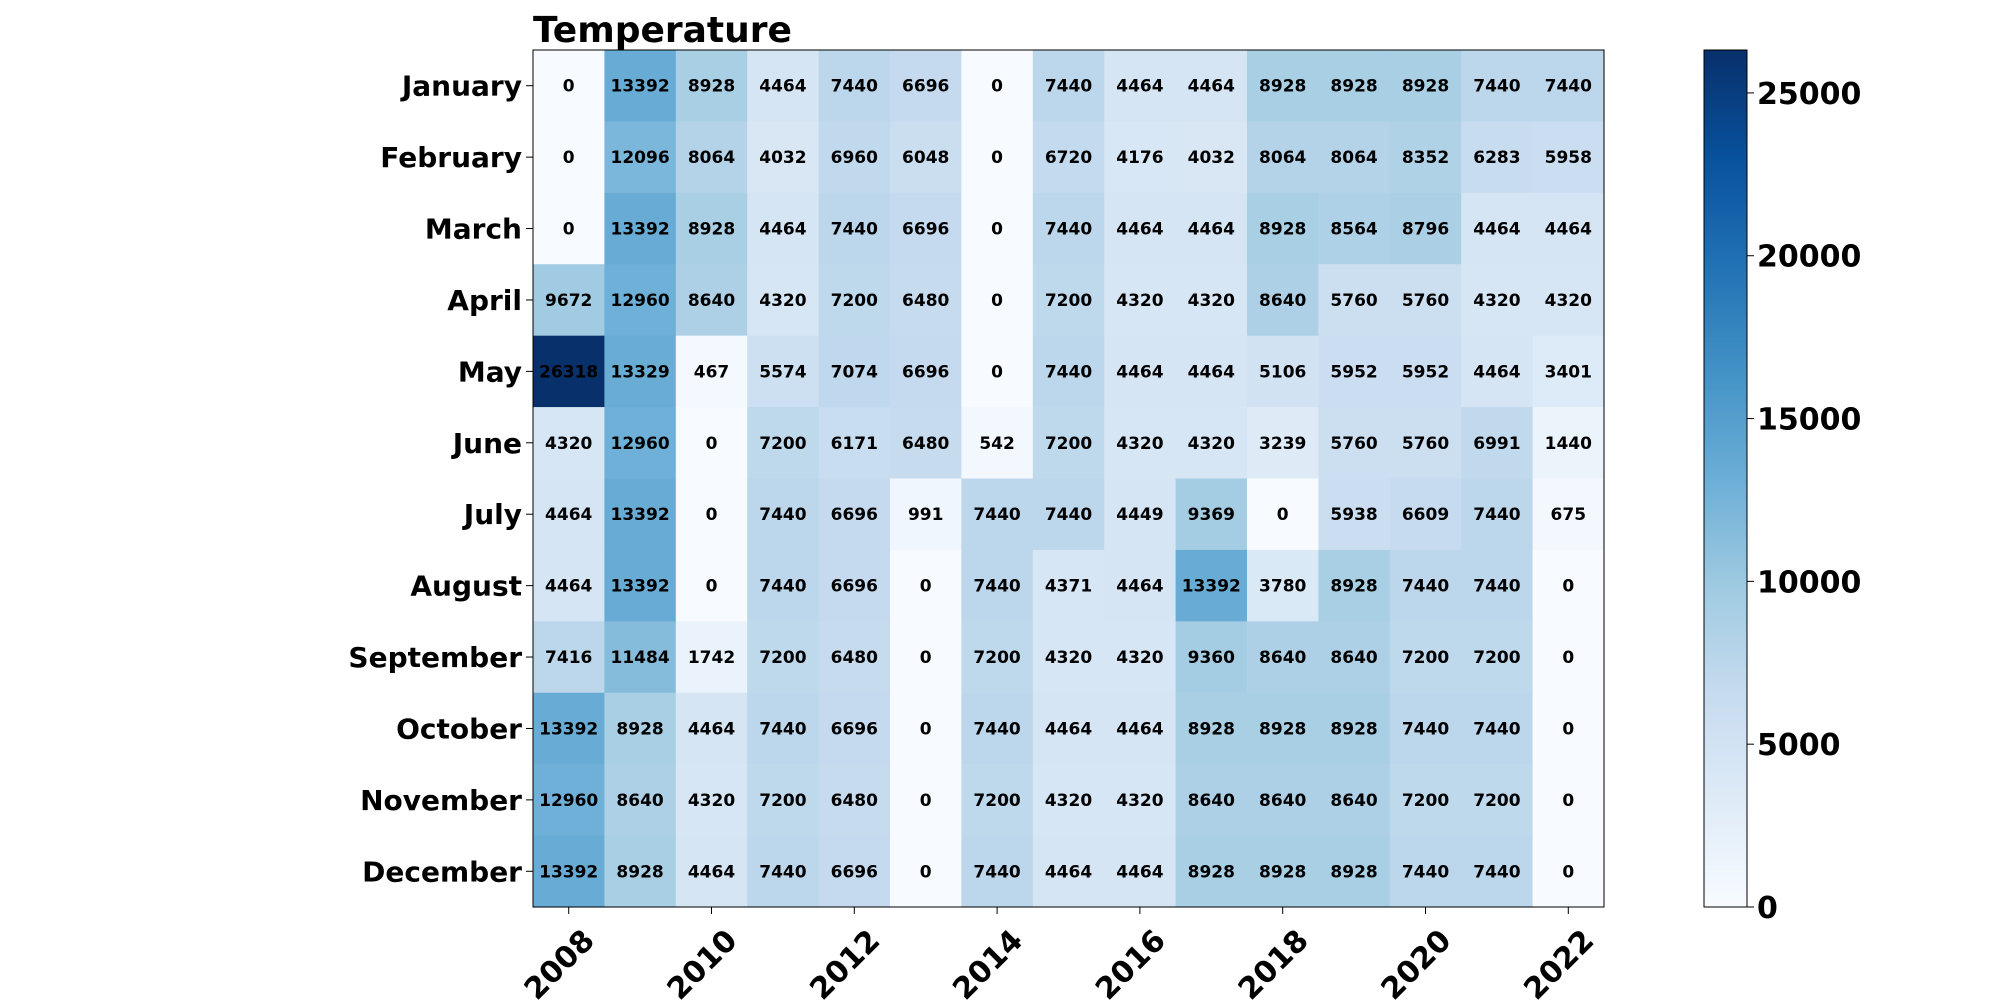  What do you see at coordinates (854, 372) in the screenshot?
I see `cell-value-label: 7074` at bounding box center [854, 372].